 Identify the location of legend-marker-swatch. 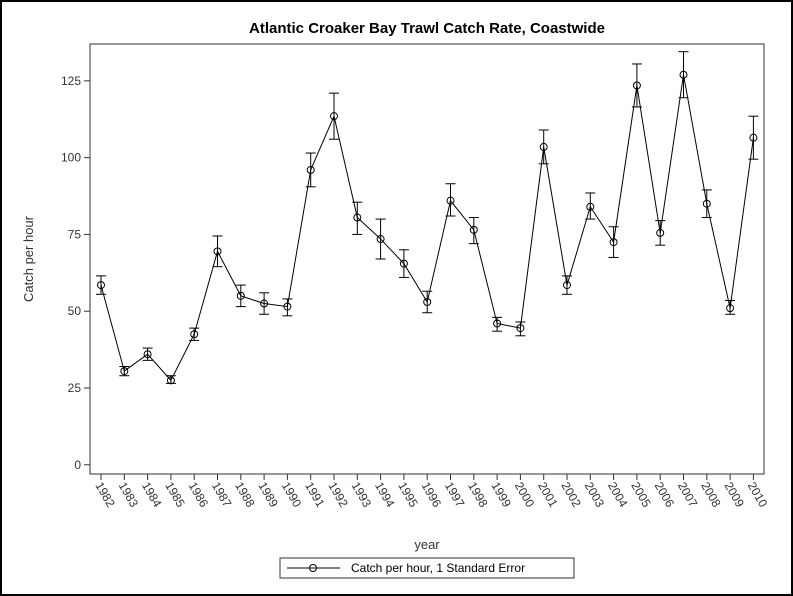
(313, 568).